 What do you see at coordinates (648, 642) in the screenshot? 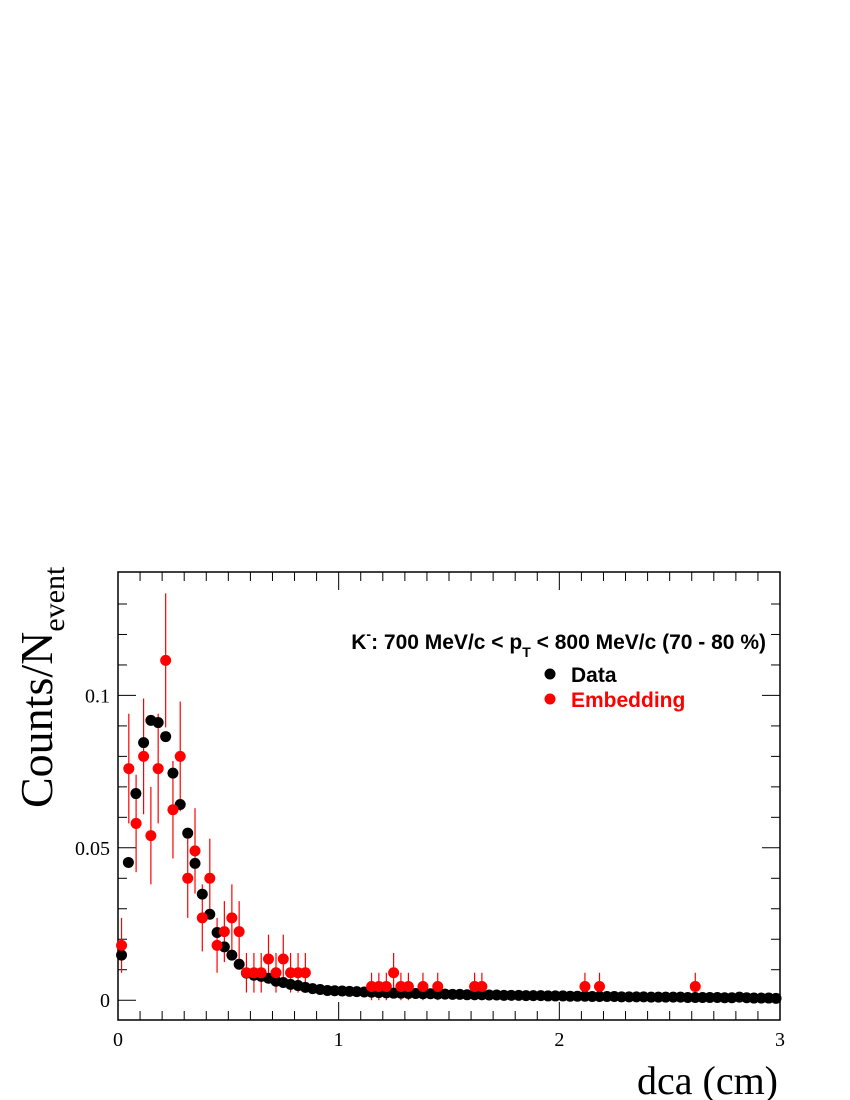
I see `title-range-end: < 800 MeV/c (70 - 80 %)` at bounding box center [648, 642].